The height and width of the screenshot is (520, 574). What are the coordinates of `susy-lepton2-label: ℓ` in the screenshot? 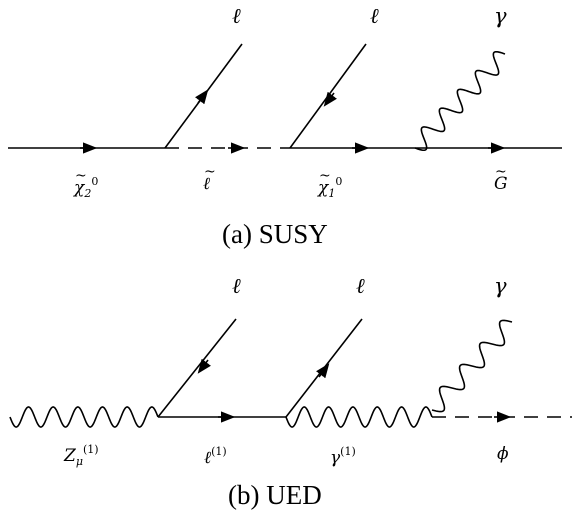 It's located at (374, 16).